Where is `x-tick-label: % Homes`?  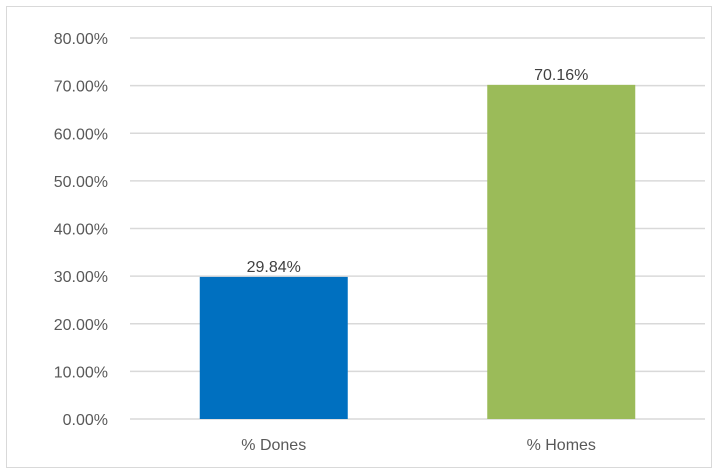
x-tick-label: % Homes is located at coordinates (561, 445).